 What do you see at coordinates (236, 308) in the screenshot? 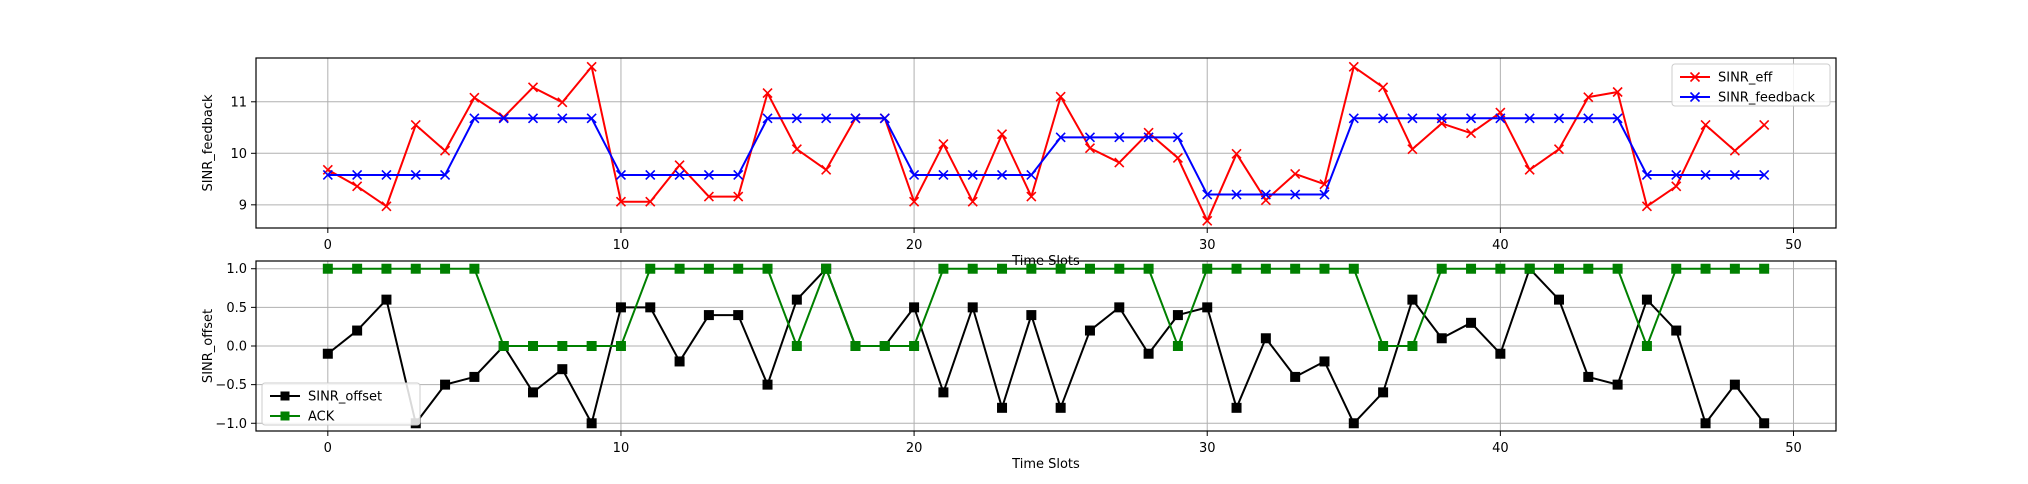
I see `y-tick-label: 0.5` at bounding box center [236, 308].